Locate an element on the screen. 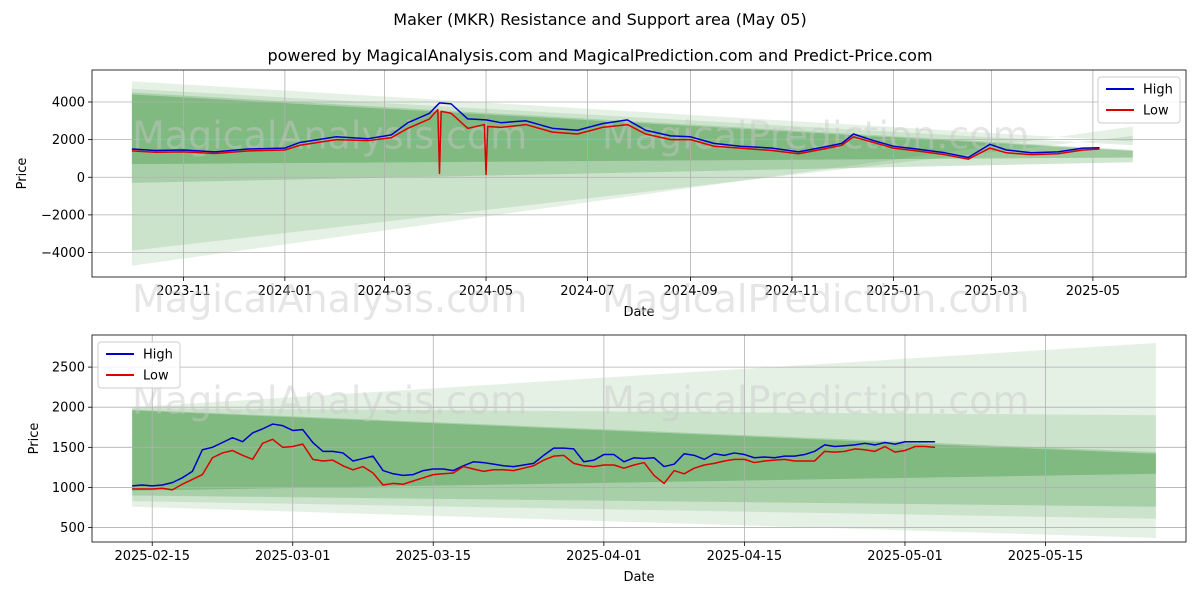 This screenshot has height=600, width=1200. y-tick-label: −2000 is located at coordinates (63, 215).